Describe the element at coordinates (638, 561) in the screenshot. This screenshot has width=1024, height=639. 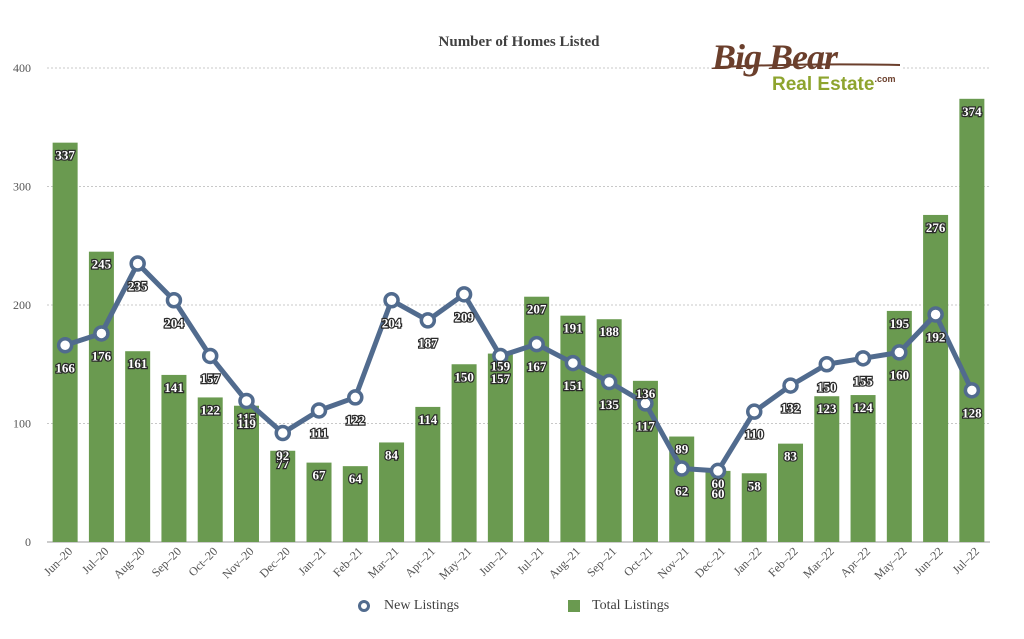
I see `x-tick-label: Oct–21` at that location.